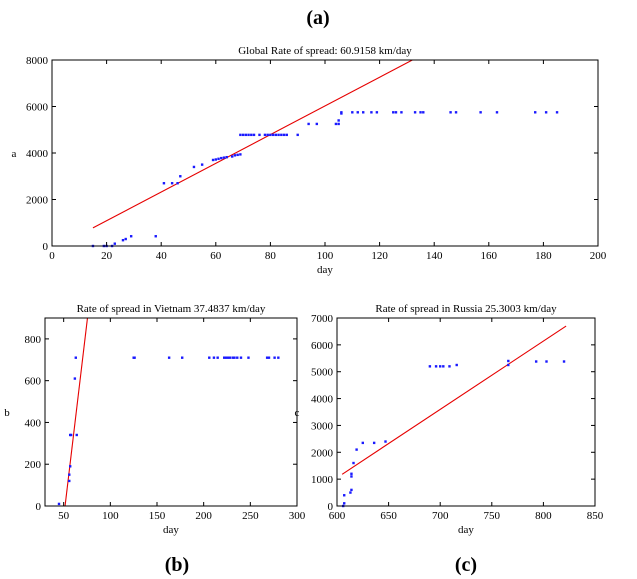  Describe the element at coordinates (322, 453) in the screenshot. I see `y-tick-label-c: 2000` at that location.